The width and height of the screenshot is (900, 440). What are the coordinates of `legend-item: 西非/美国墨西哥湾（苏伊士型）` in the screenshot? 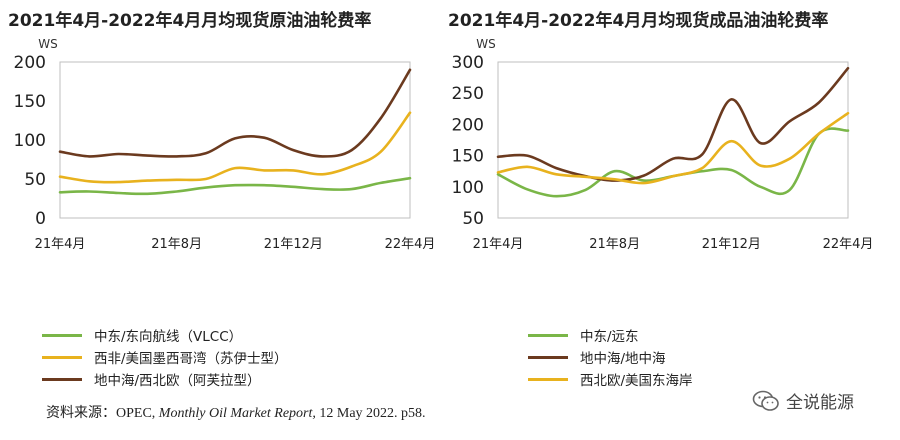 It's located at (165, 357).